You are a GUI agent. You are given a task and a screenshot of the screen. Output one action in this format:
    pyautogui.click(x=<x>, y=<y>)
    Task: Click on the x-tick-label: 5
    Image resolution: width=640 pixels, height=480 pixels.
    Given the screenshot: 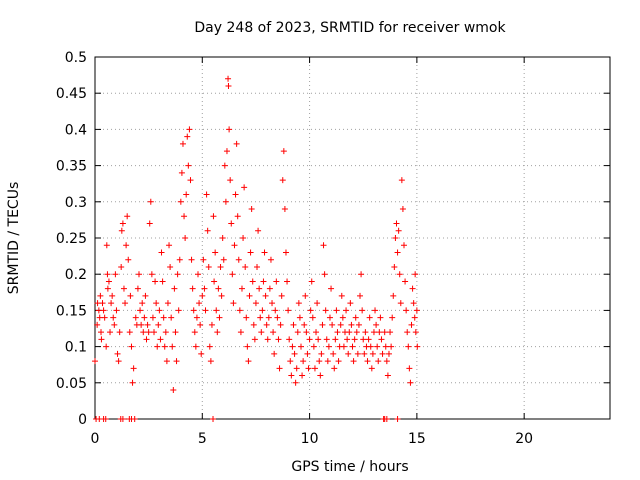 What is the action you would take?
    pyautogui.click(x=202, y=439)
    